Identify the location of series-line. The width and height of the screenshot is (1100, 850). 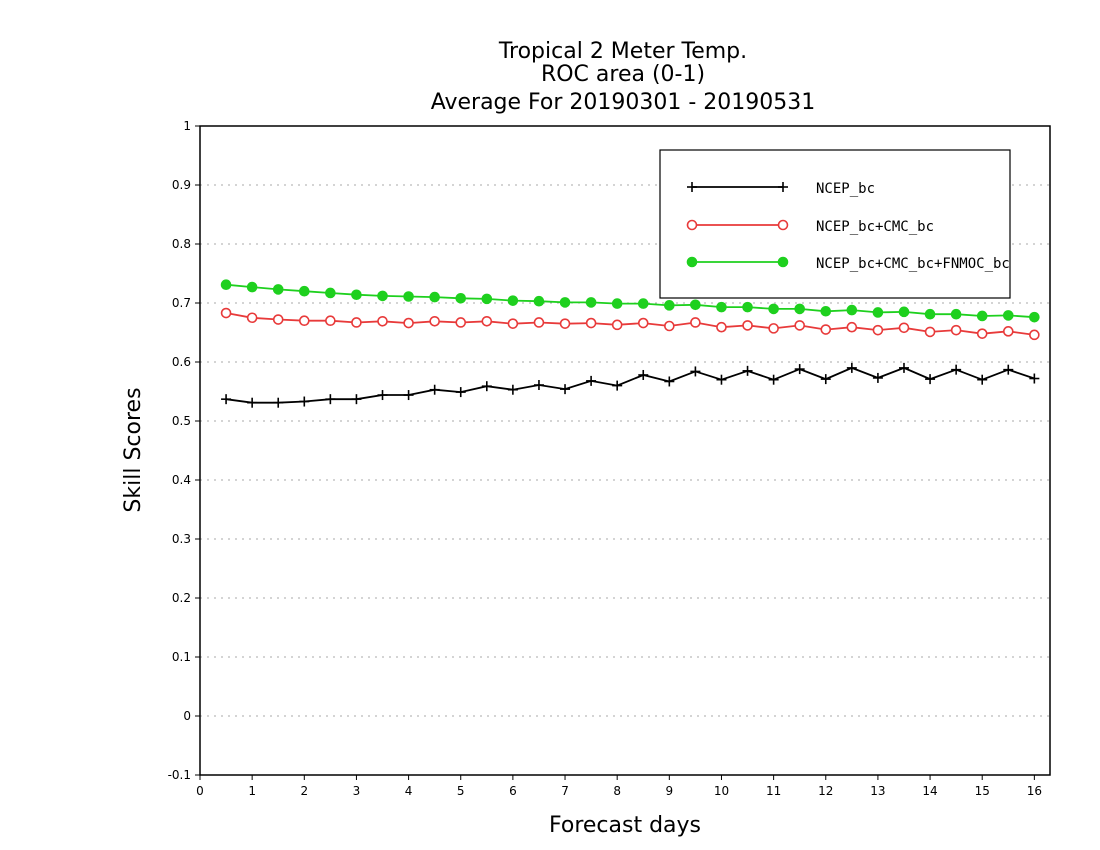
(630, 324).